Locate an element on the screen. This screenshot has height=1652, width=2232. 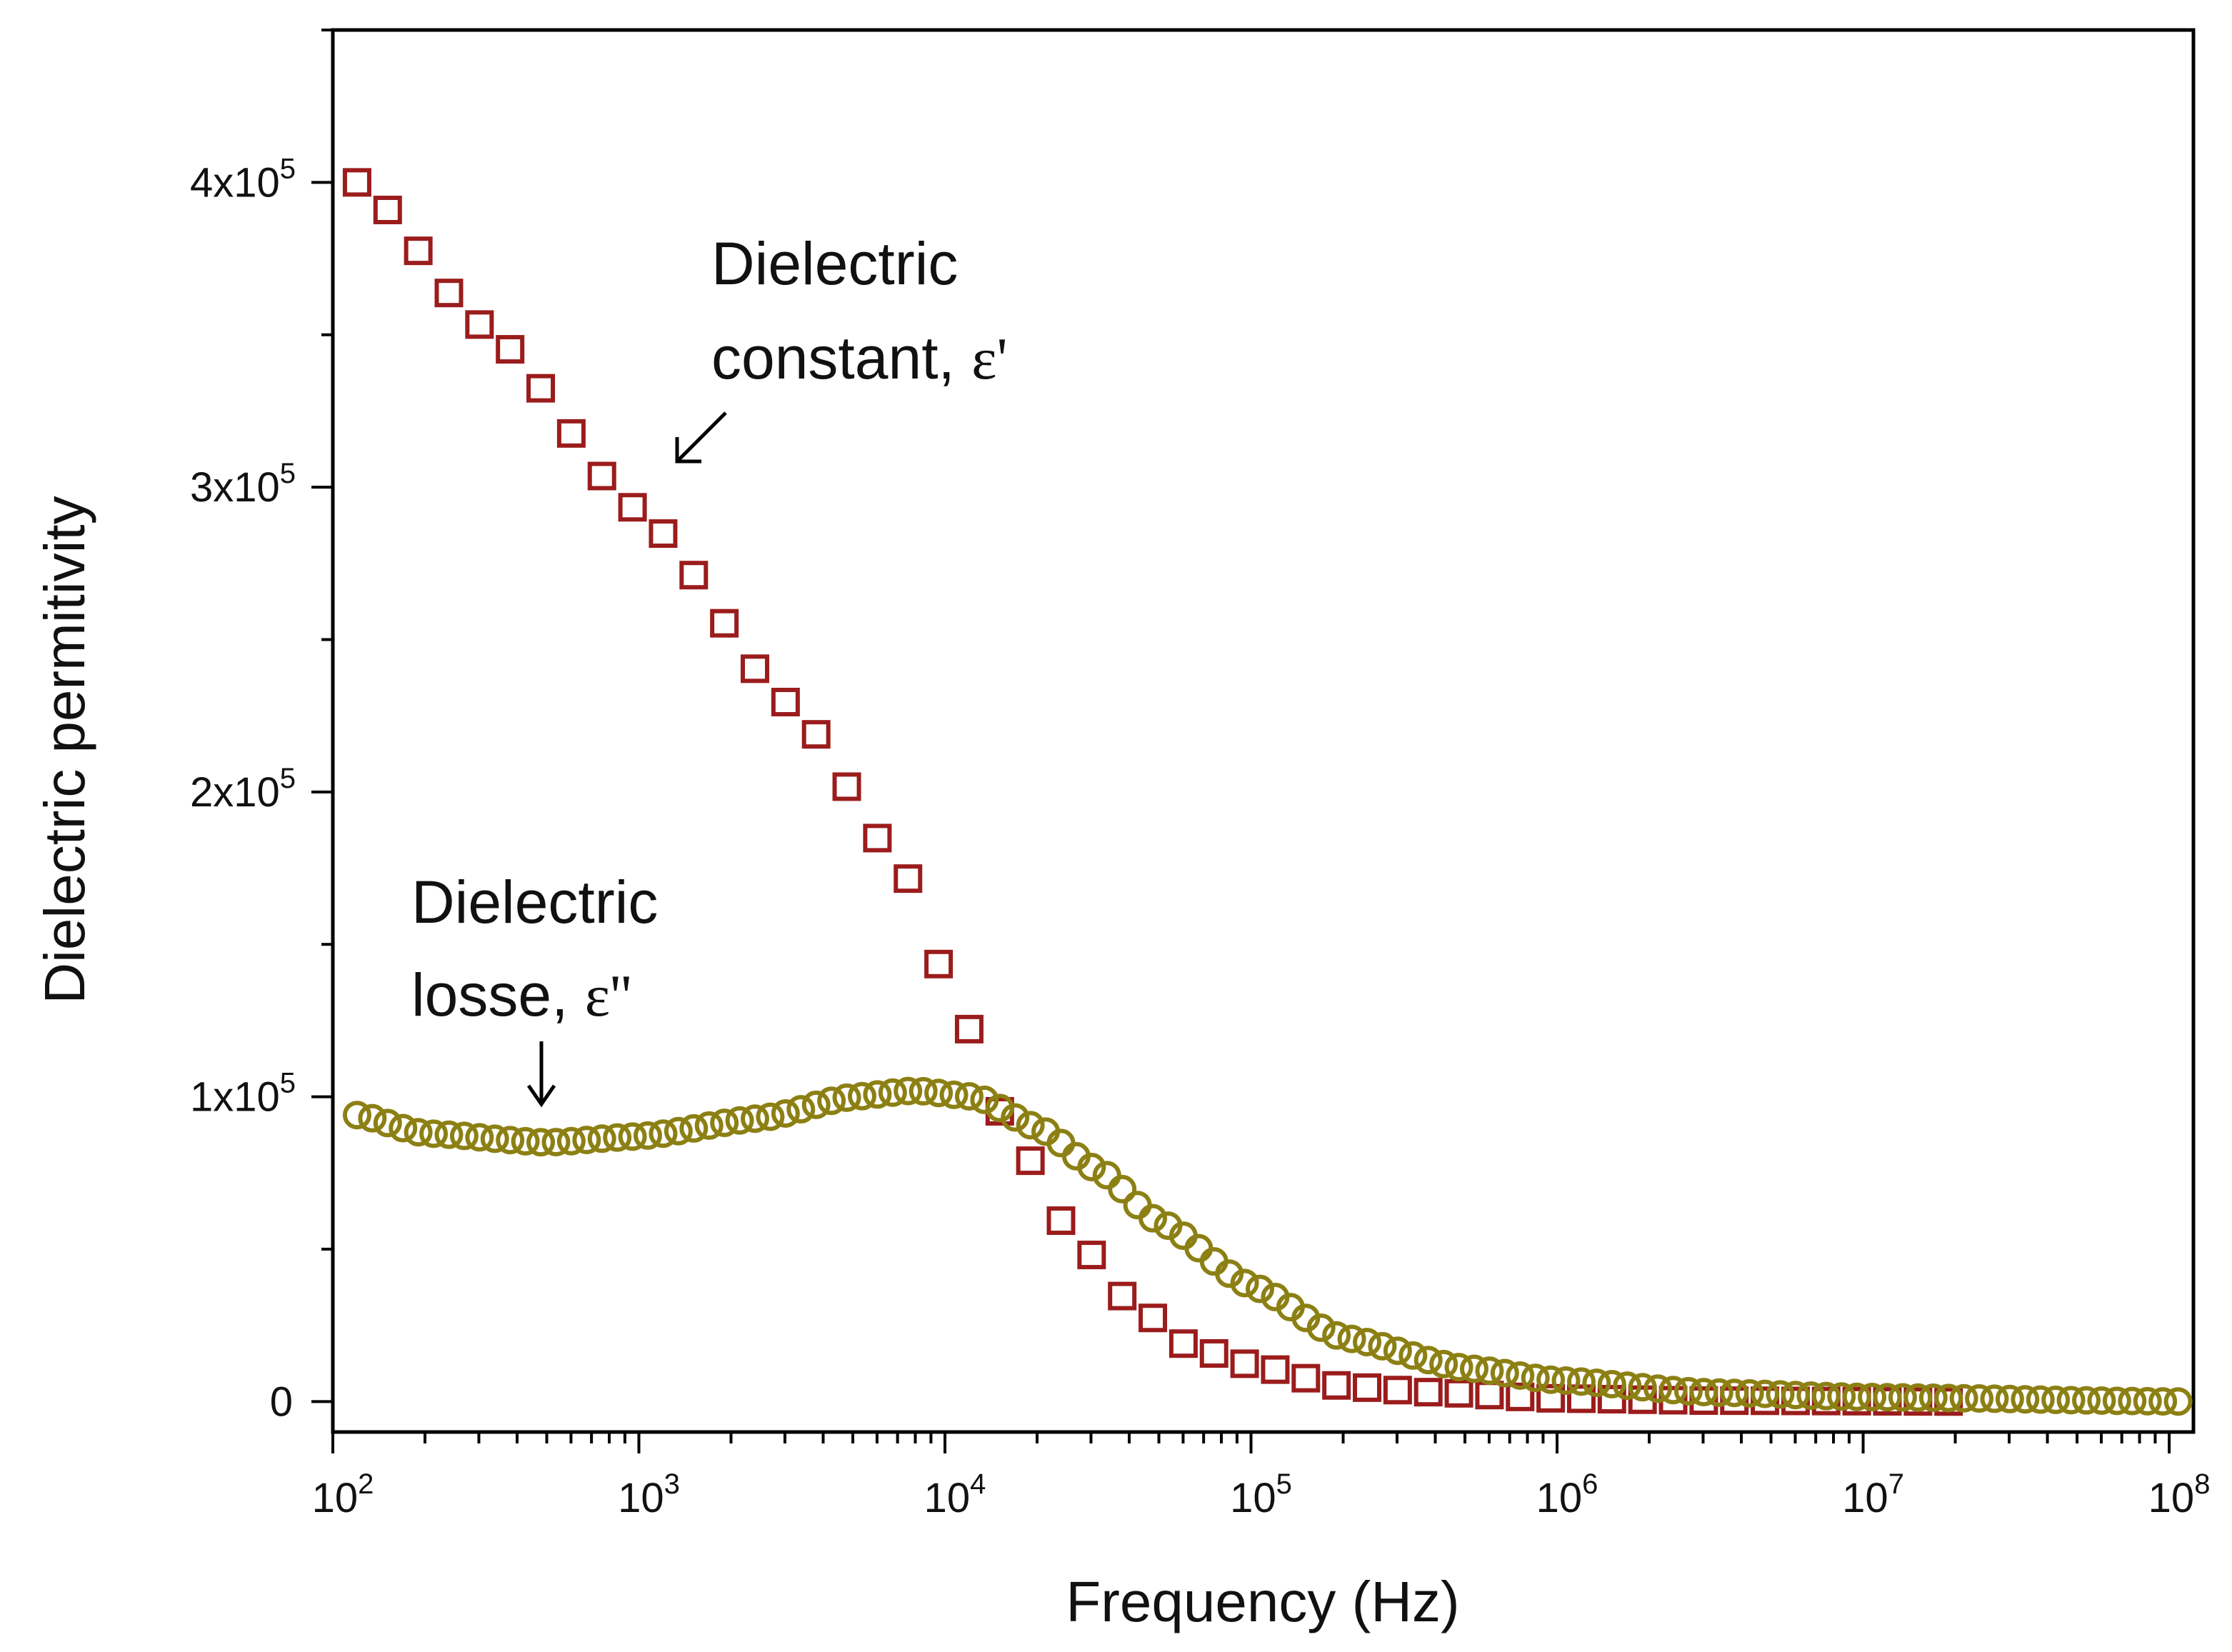
y-tick-label: 1x10⁵ is located at coordinates (243, 1094).